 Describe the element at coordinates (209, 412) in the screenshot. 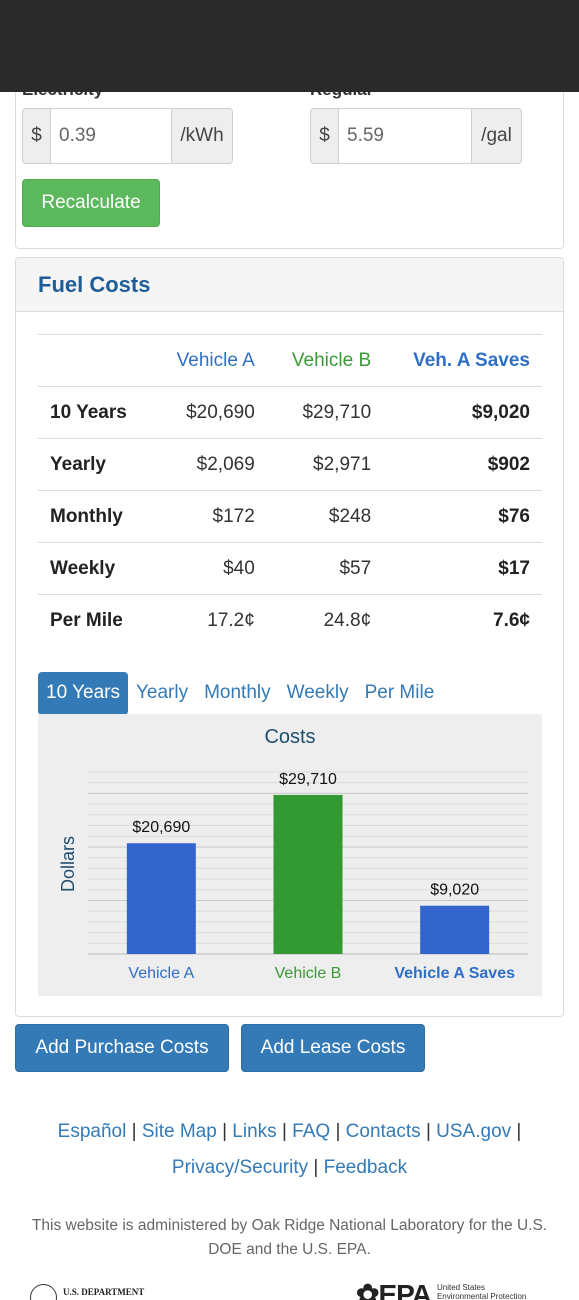

I see `vehicle-a-cost: $20,690` at that location.